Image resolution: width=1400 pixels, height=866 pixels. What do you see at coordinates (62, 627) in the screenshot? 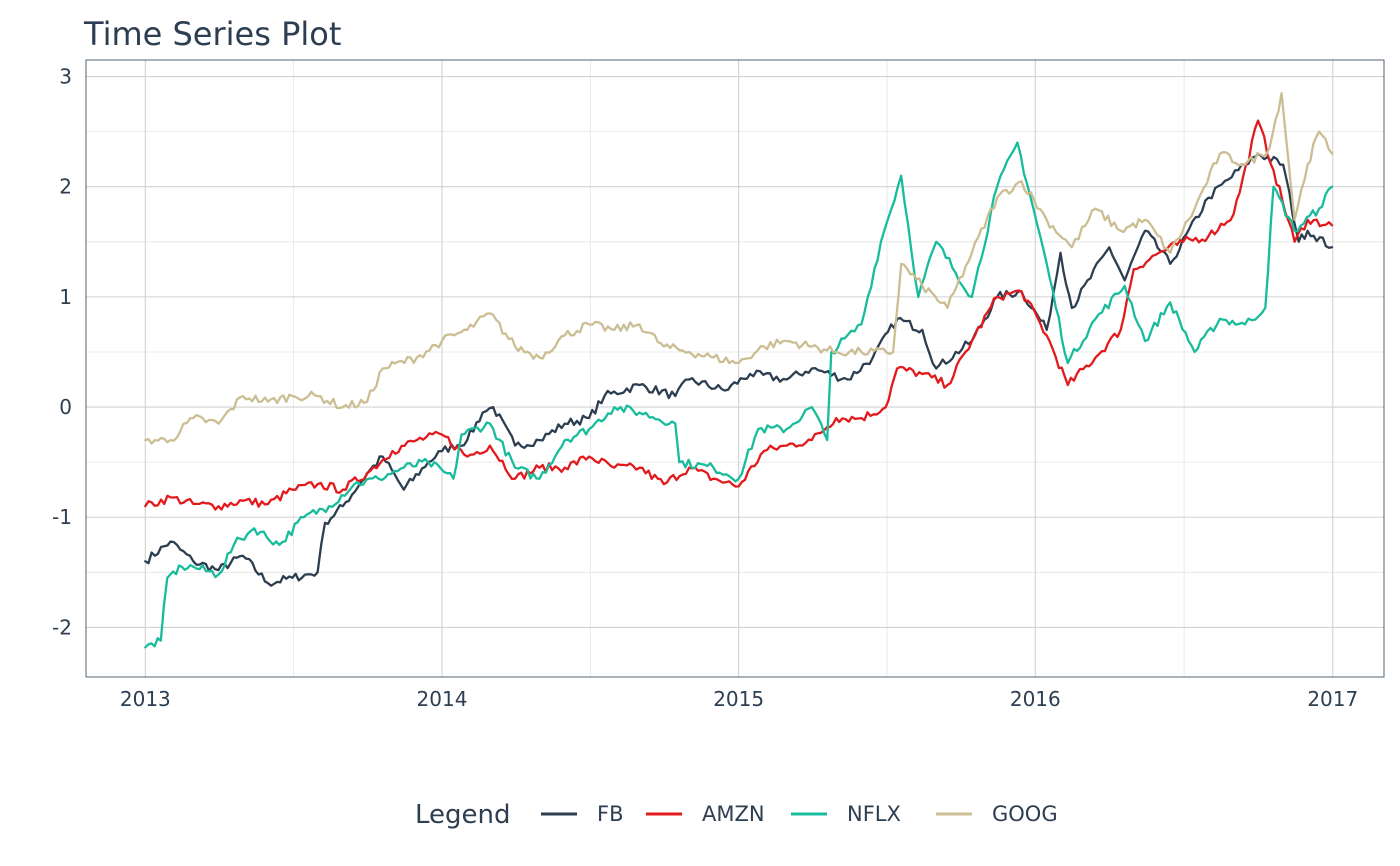
I see `y-tick-label: -2` at bounding box center [62, 627].